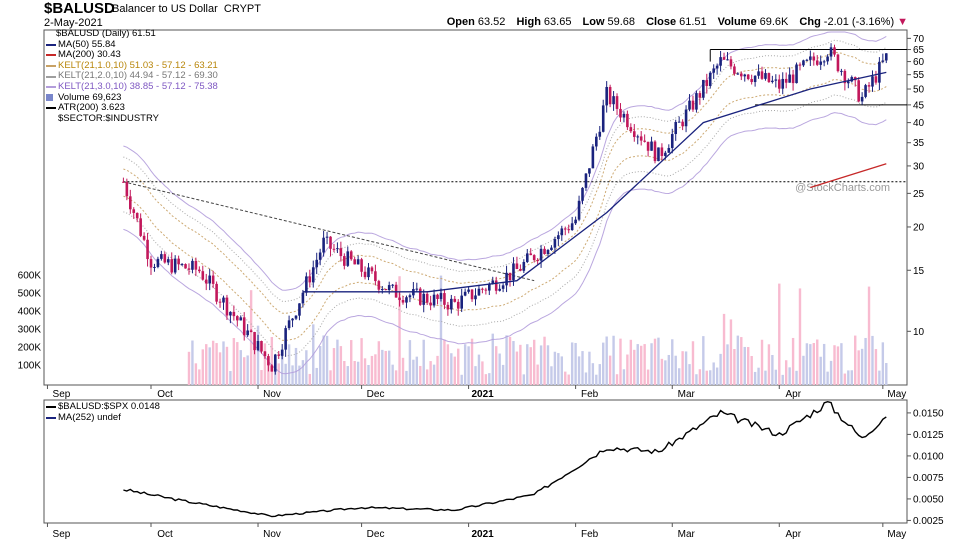 This screenshot has height=540, width=960. What do you see at coordinates (30, 330) in the screenshot?
I see `volume-tick-label: 300K` at bounding box center [30, 330].